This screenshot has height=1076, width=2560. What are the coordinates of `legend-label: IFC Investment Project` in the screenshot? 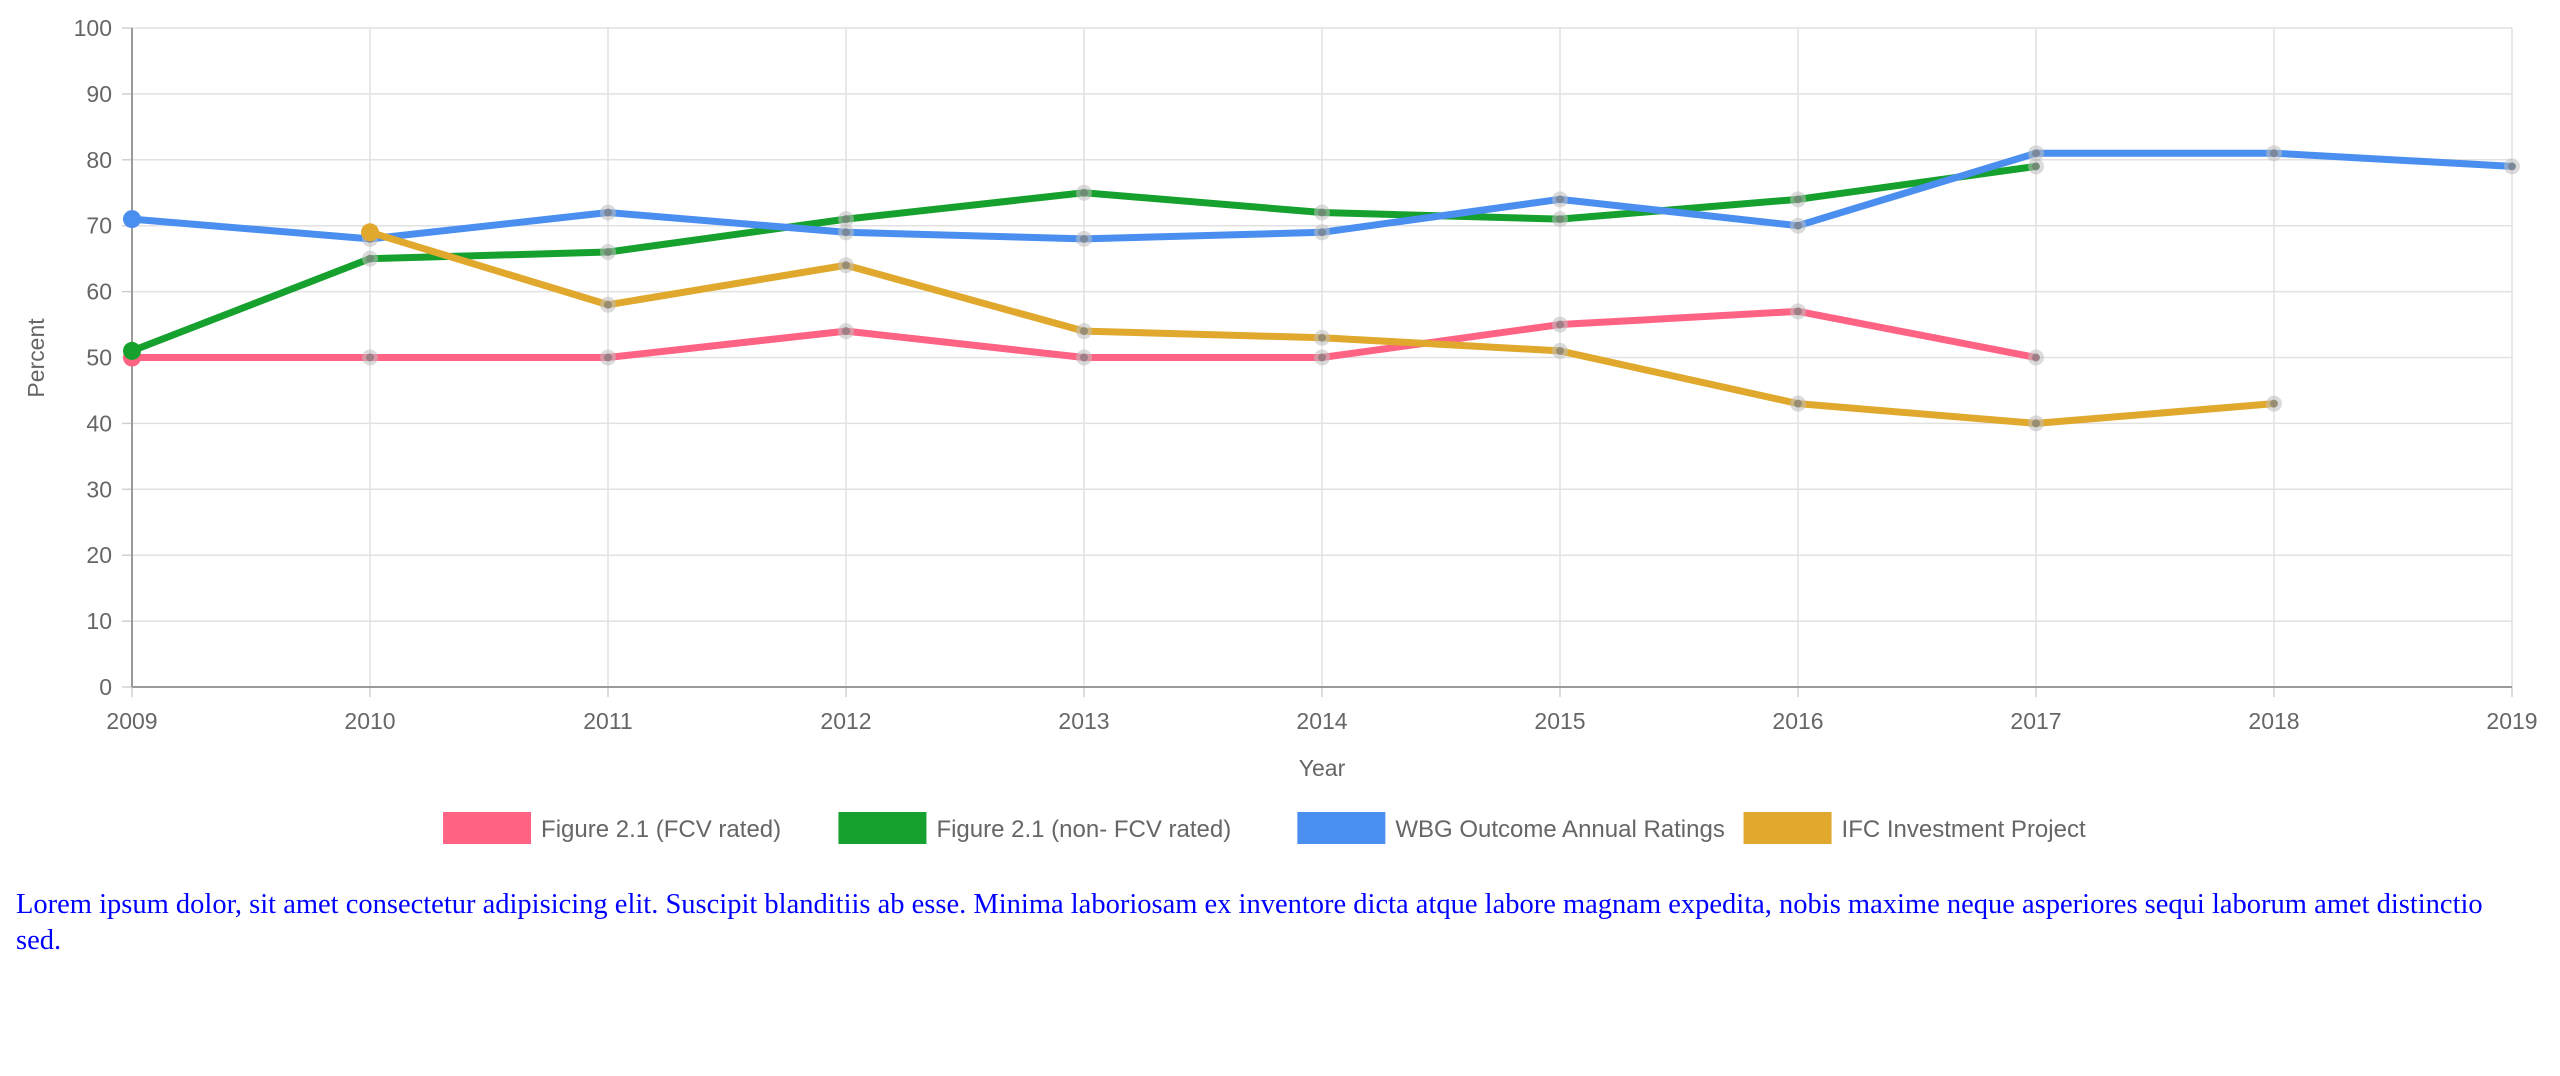 It's located at (1964, 829).